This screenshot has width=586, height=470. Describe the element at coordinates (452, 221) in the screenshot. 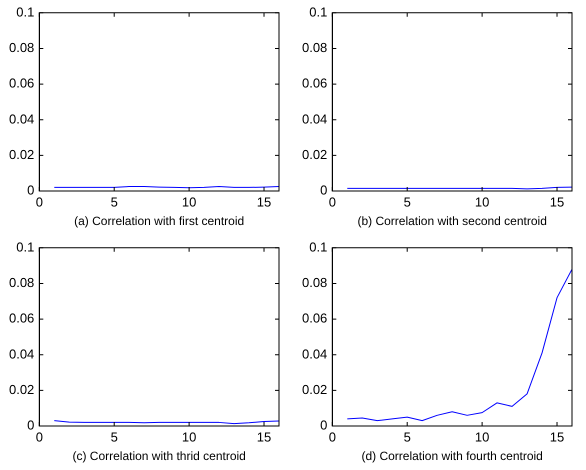

I see `x-axis-title: (b) Correlation with second centroid` at that location.